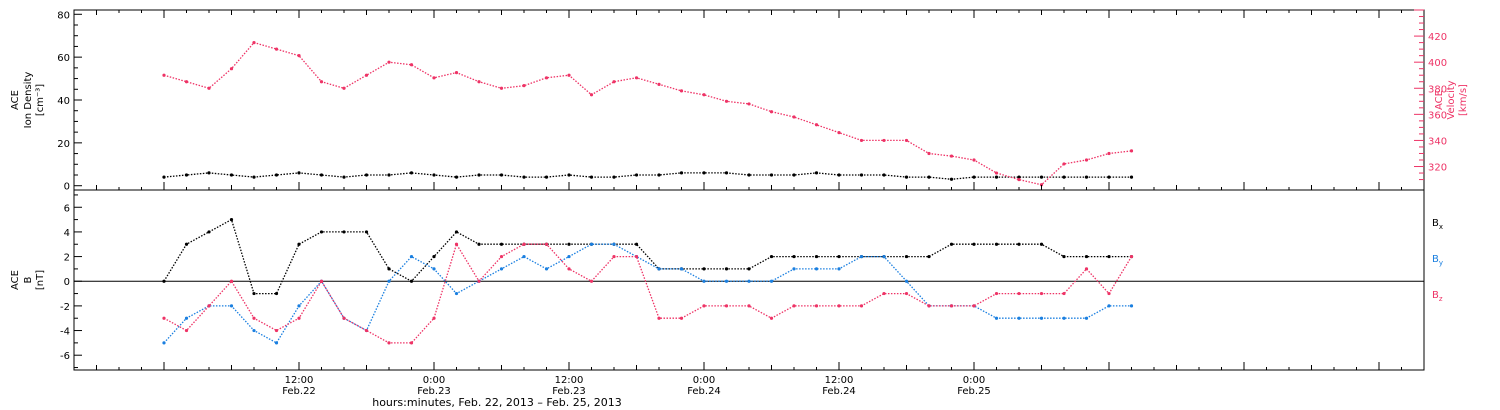  I want to click on legend-by: By, so click(1437, 260).